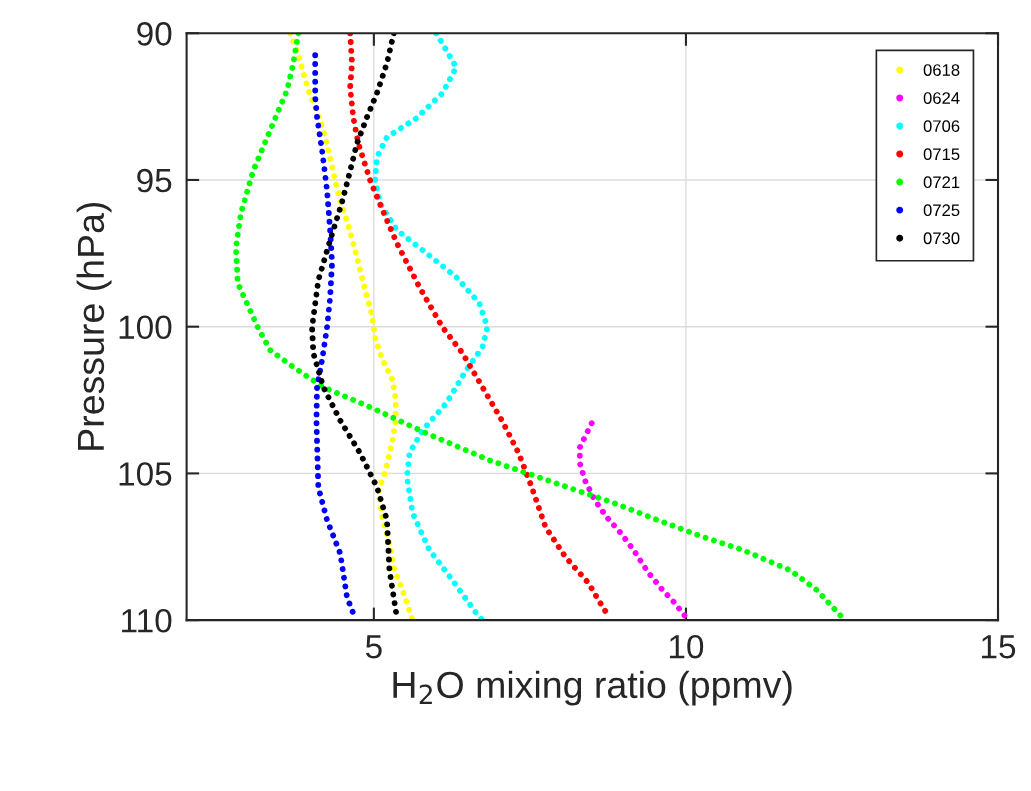  Describe the element at coordinates (154, 180) in the screenshot. I see `y-tick-label: 95` at that location.